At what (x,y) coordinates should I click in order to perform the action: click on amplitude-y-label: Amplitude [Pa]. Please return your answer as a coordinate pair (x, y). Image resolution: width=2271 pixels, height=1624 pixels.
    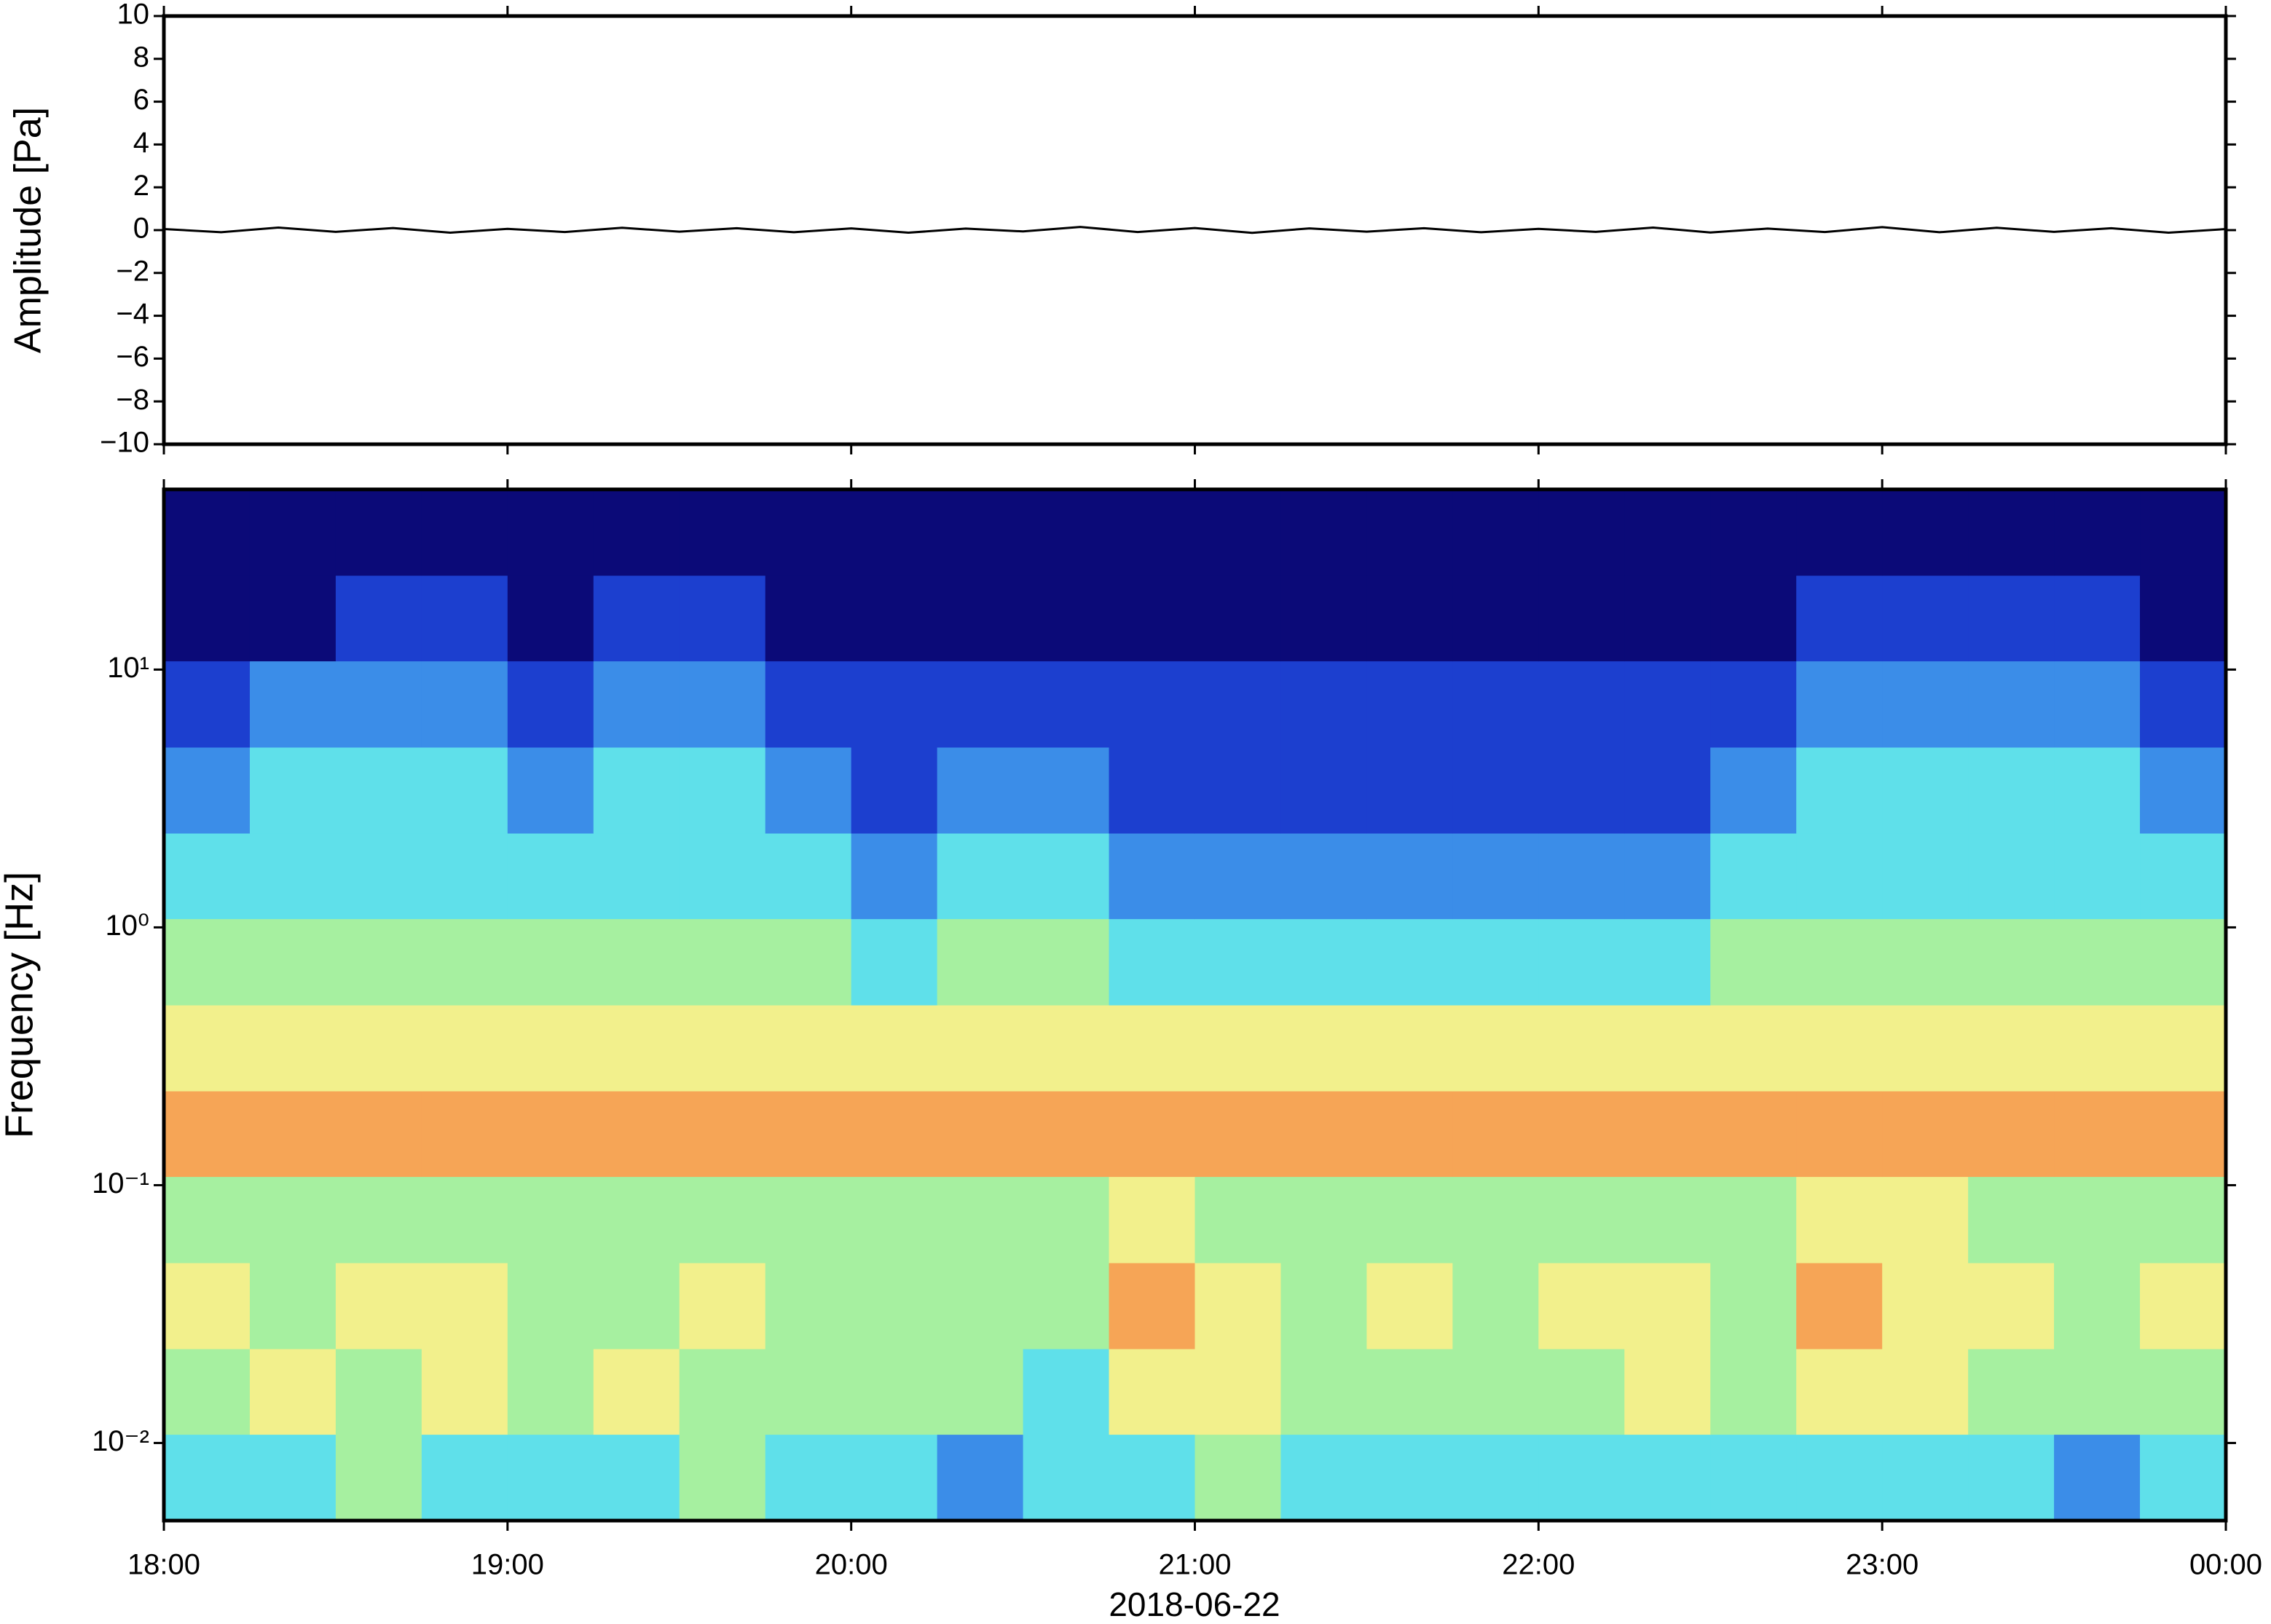
    Looking at the image, I should click on (28, 230).